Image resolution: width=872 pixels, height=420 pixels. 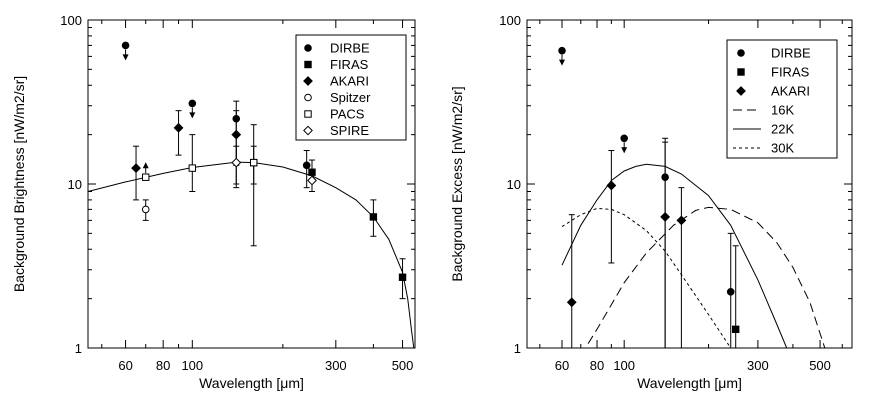 I want to click on legend-marker-spitzer, so click(x=308, y=97).